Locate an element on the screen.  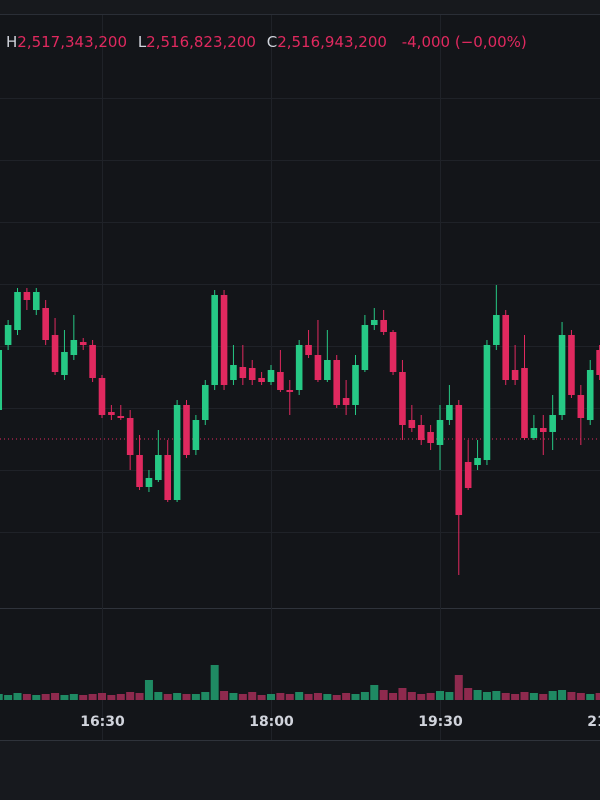
legend-value: 2,517,343,200 is located at coordinates (72, 42).